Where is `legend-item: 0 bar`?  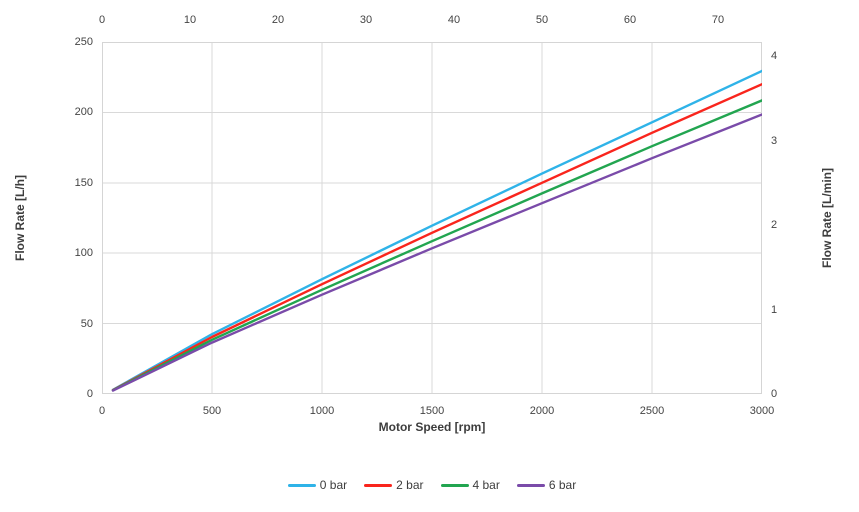
legend-item: 0 bar is located at coordinates (317, 485).